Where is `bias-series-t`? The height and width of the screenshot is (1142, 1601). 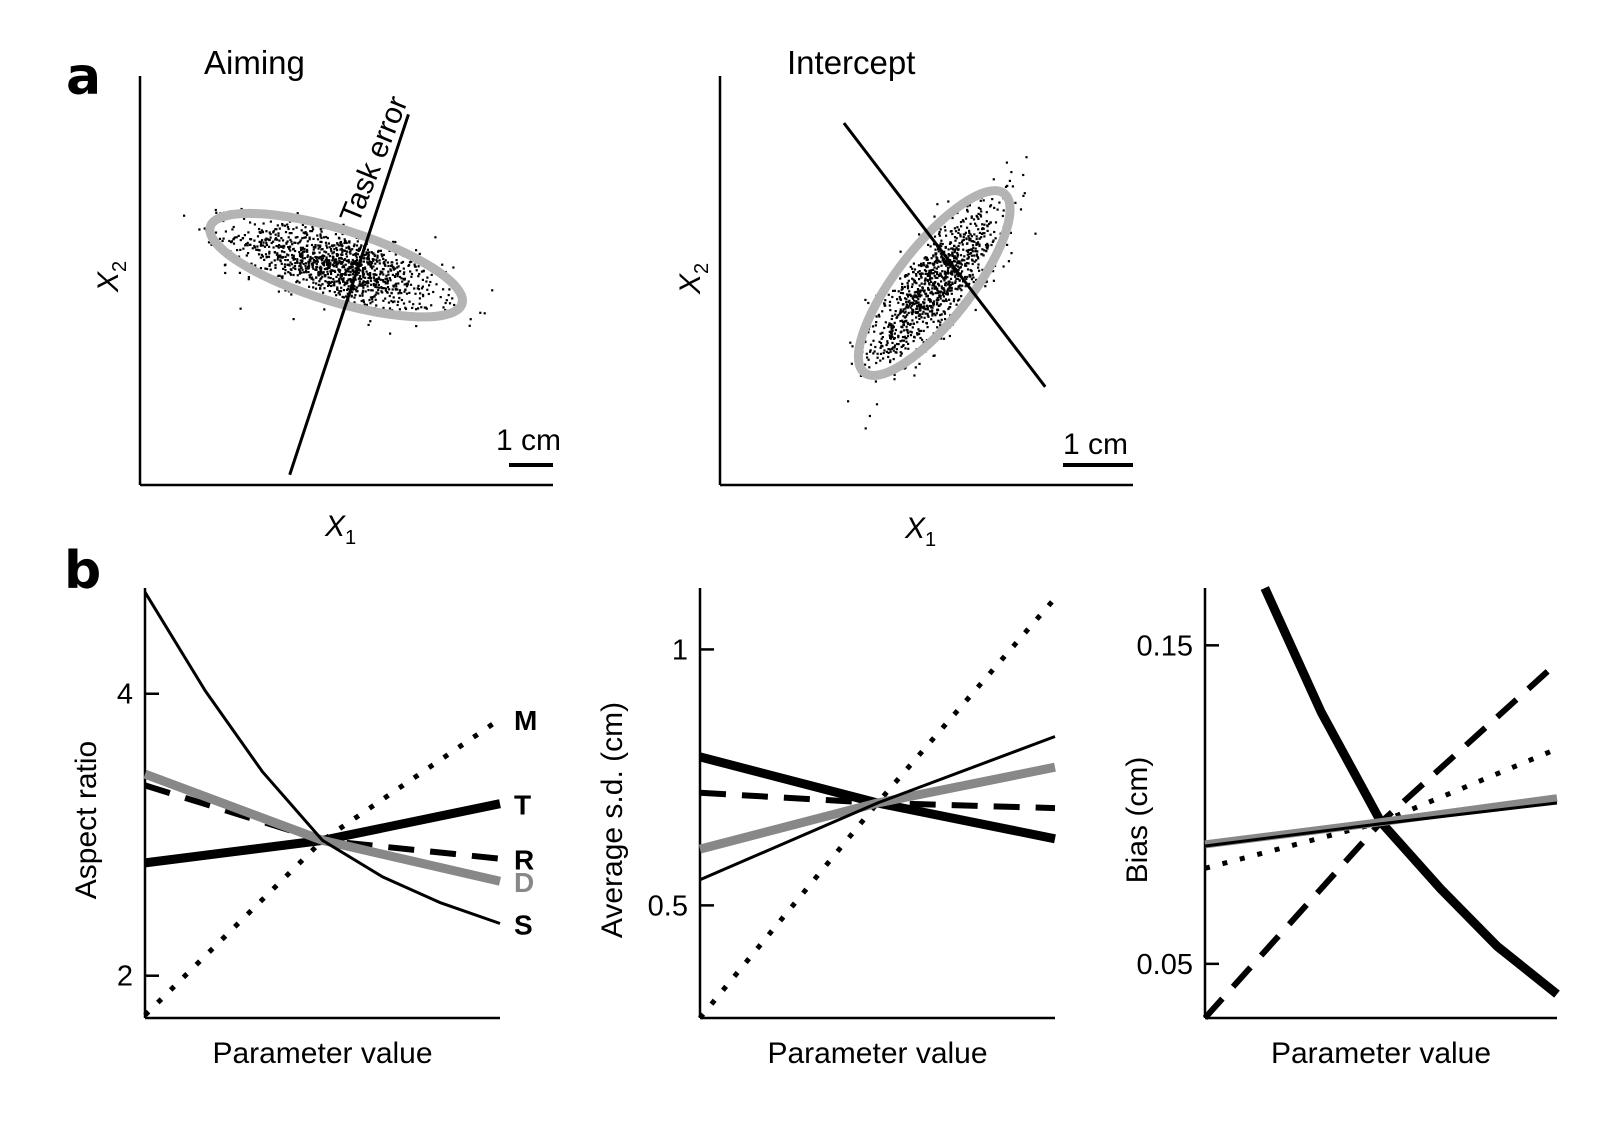
bias-series-t is located at coordinates (1410, 792).